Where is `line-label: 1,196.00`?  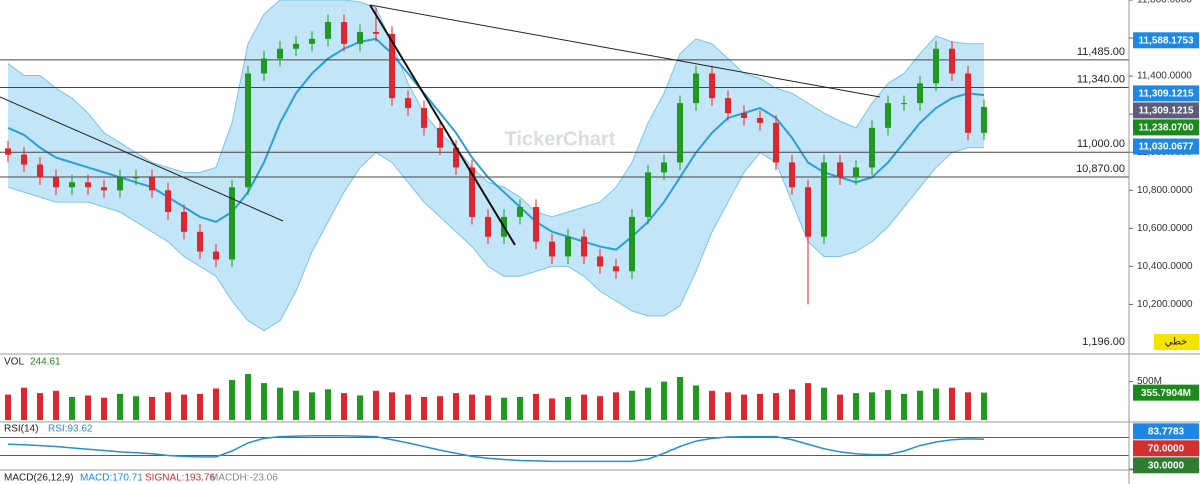
line-label: 1,196.00 is located at coordinates (1103, 342).